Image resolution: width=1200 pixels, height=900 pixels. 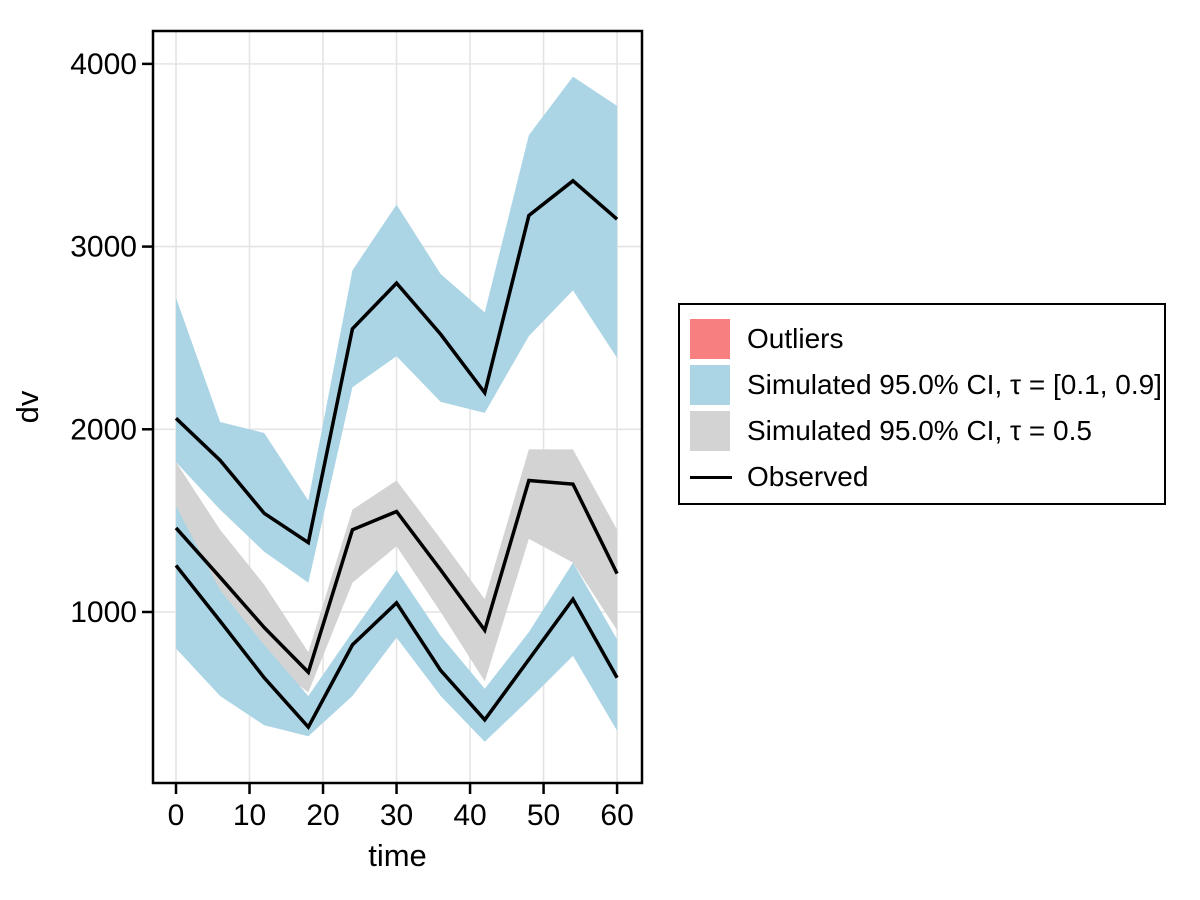 What do you see at coordinates (469, 815) in the screenshot?
I see `x-tick-label: 40` at bounding box center [469, 815].